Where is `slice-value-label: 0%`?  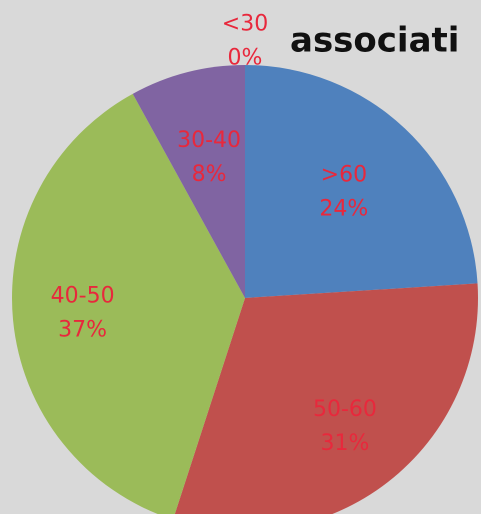 slice-value-label: 0% is located at coordinates (245, 58).